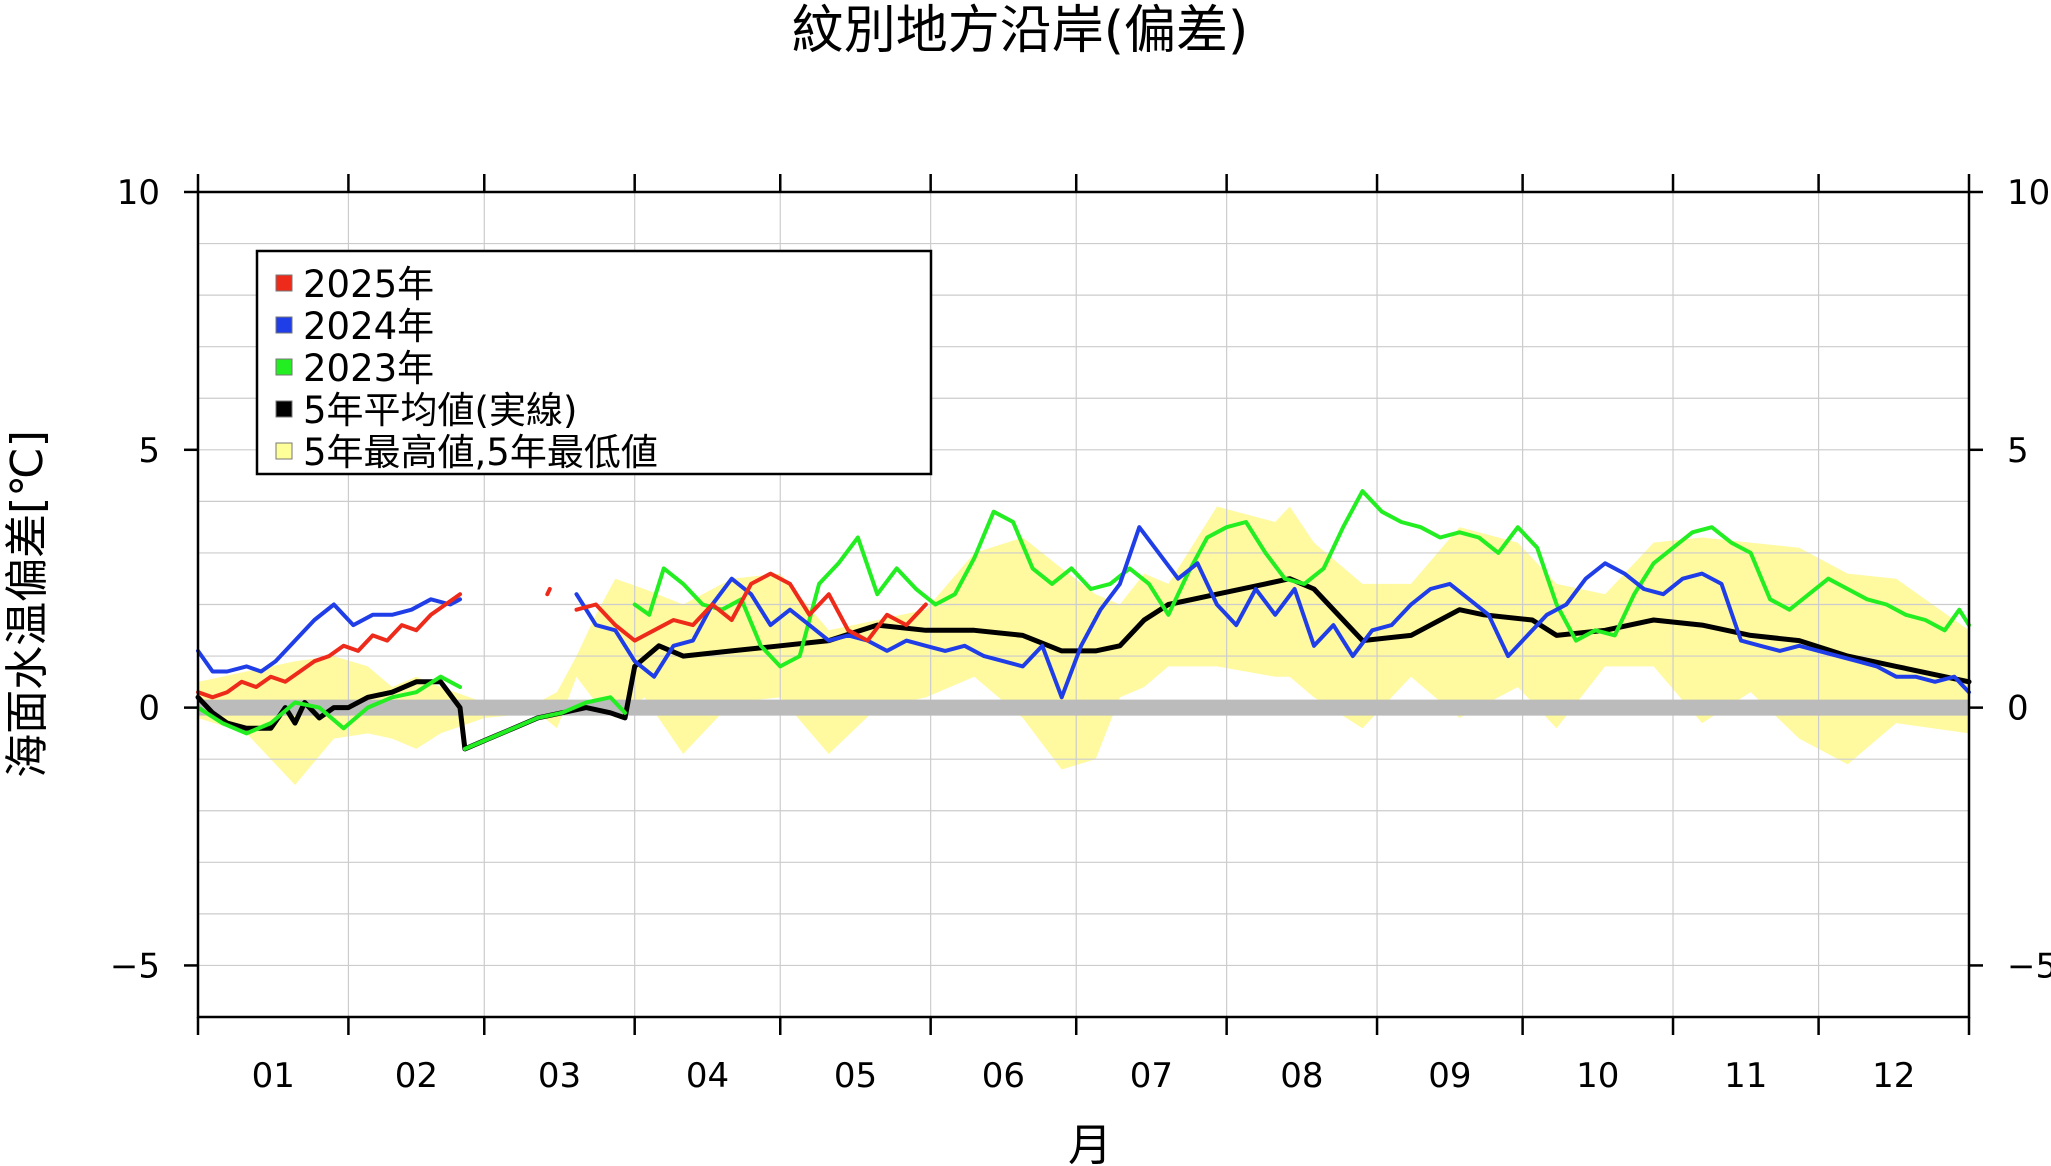 The height and width of the screenshot is (1166, 2051). What do you see at coordinates (1151, 1076) in the screenshot?
I see `x-tick-label: 07` at bounding box center [1151, 1076].